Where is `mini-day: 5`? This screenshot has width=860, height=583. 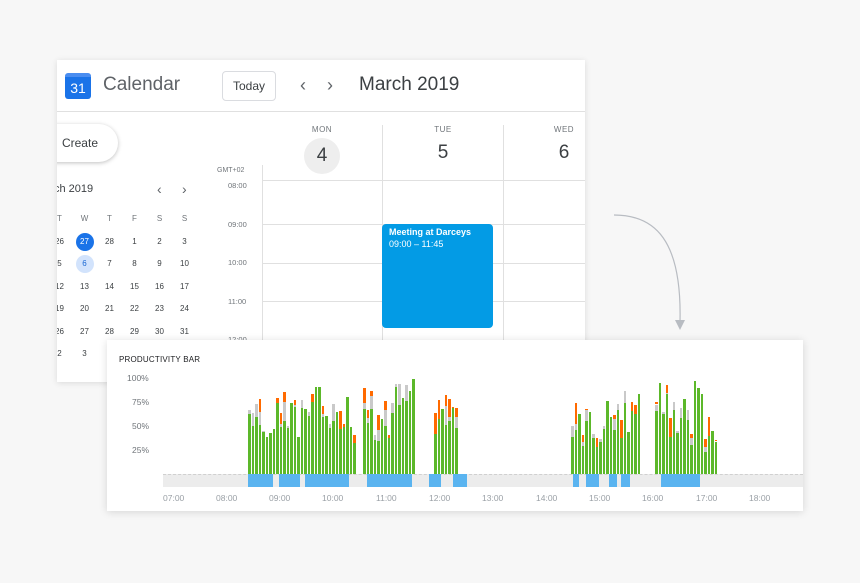
mini-day: 5 is located at coordinates (59, 264).